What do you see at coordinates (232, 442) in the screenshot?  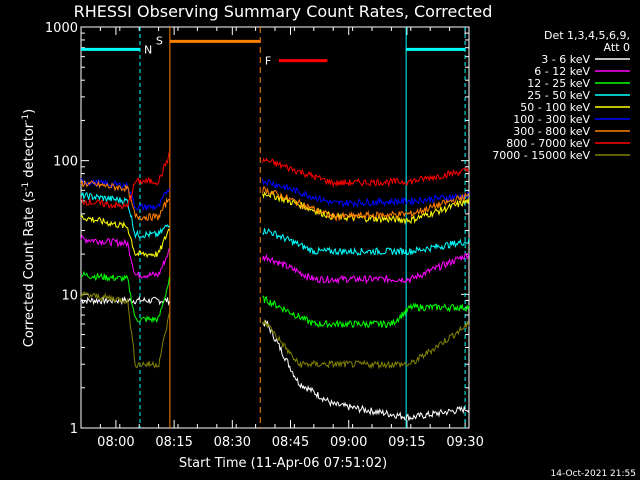 I see `x-tick-label: 08:30` at bounding box center [232, 442].